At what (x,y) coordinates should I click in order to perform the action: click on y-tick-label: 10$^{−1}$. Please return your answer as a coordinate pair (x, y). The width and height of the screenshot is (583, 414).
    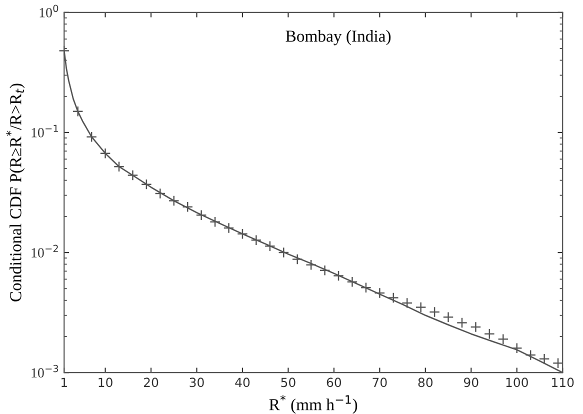
    Looking at the image, I should click on (45, 131).